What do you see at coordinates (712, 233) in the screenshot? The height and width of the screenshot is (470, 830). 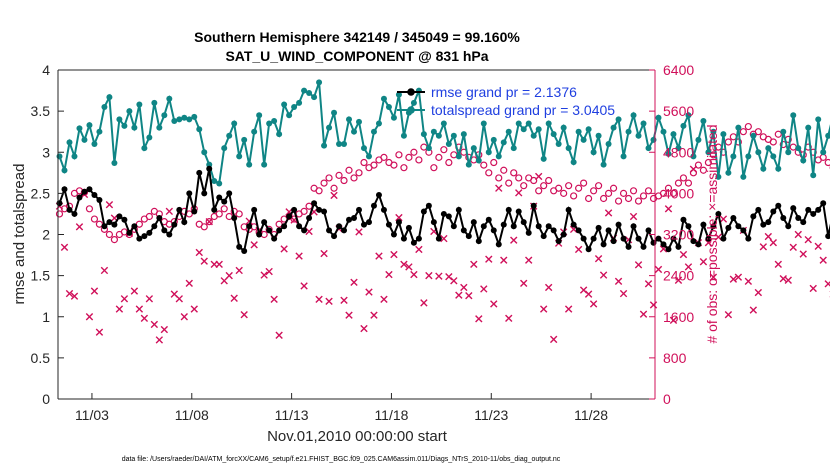 I see `y2-axis-label: # of obs: o=possible; ×=assimilated` at bounding box center [712, 233].